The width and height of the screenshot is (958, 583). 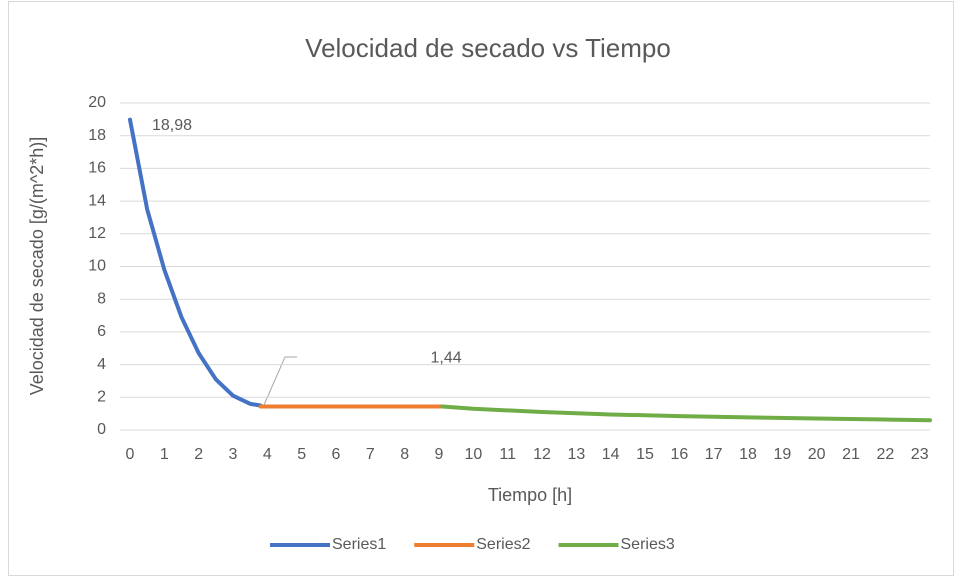 What do you see at coordinates (101, 331) in the screenshot?
I see `y-tick-label: 6` at bounding box center [101, 331].